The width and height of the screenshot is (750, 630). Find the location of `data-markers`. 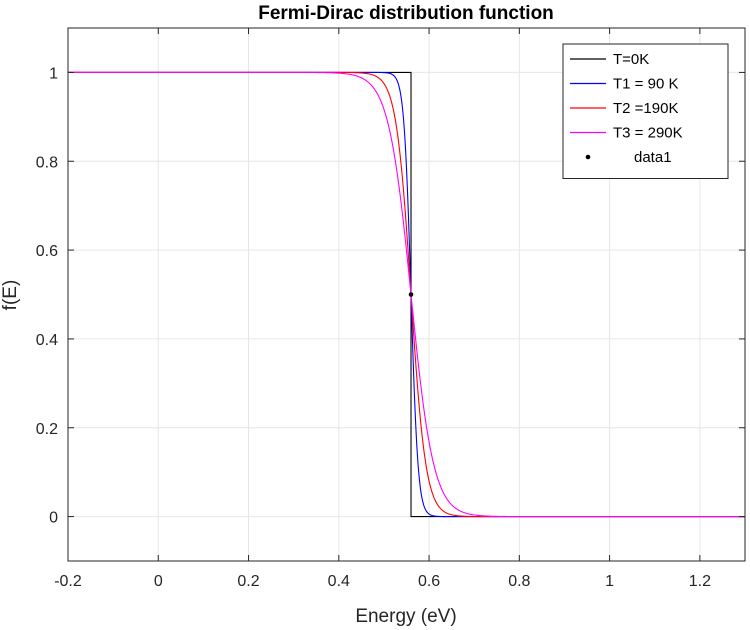

data-markers is located at coordinates (411, 294).